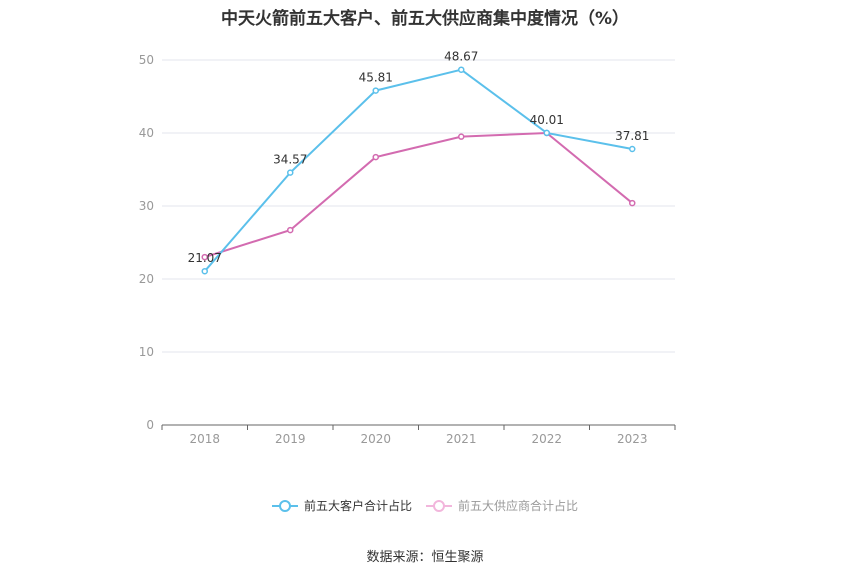 The height and width of the screenshot is (575, 850). What do you see at coordinates (425, 505) in the screenshot?
I see `legend: 前五大客户合计占比 前五大供应商合计占比` at bounding box center [425, 505].